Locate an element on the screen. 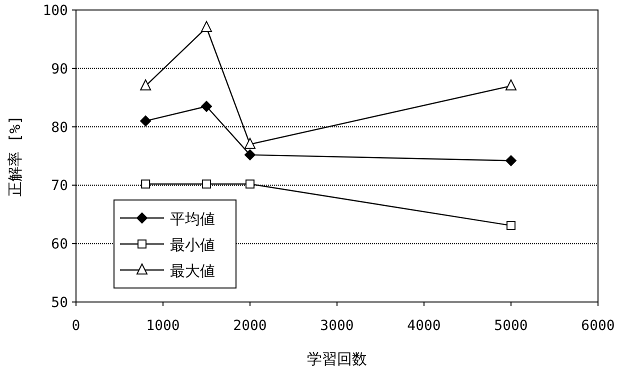  x-tick-label: 3000 is located at coordinates (337, 326).